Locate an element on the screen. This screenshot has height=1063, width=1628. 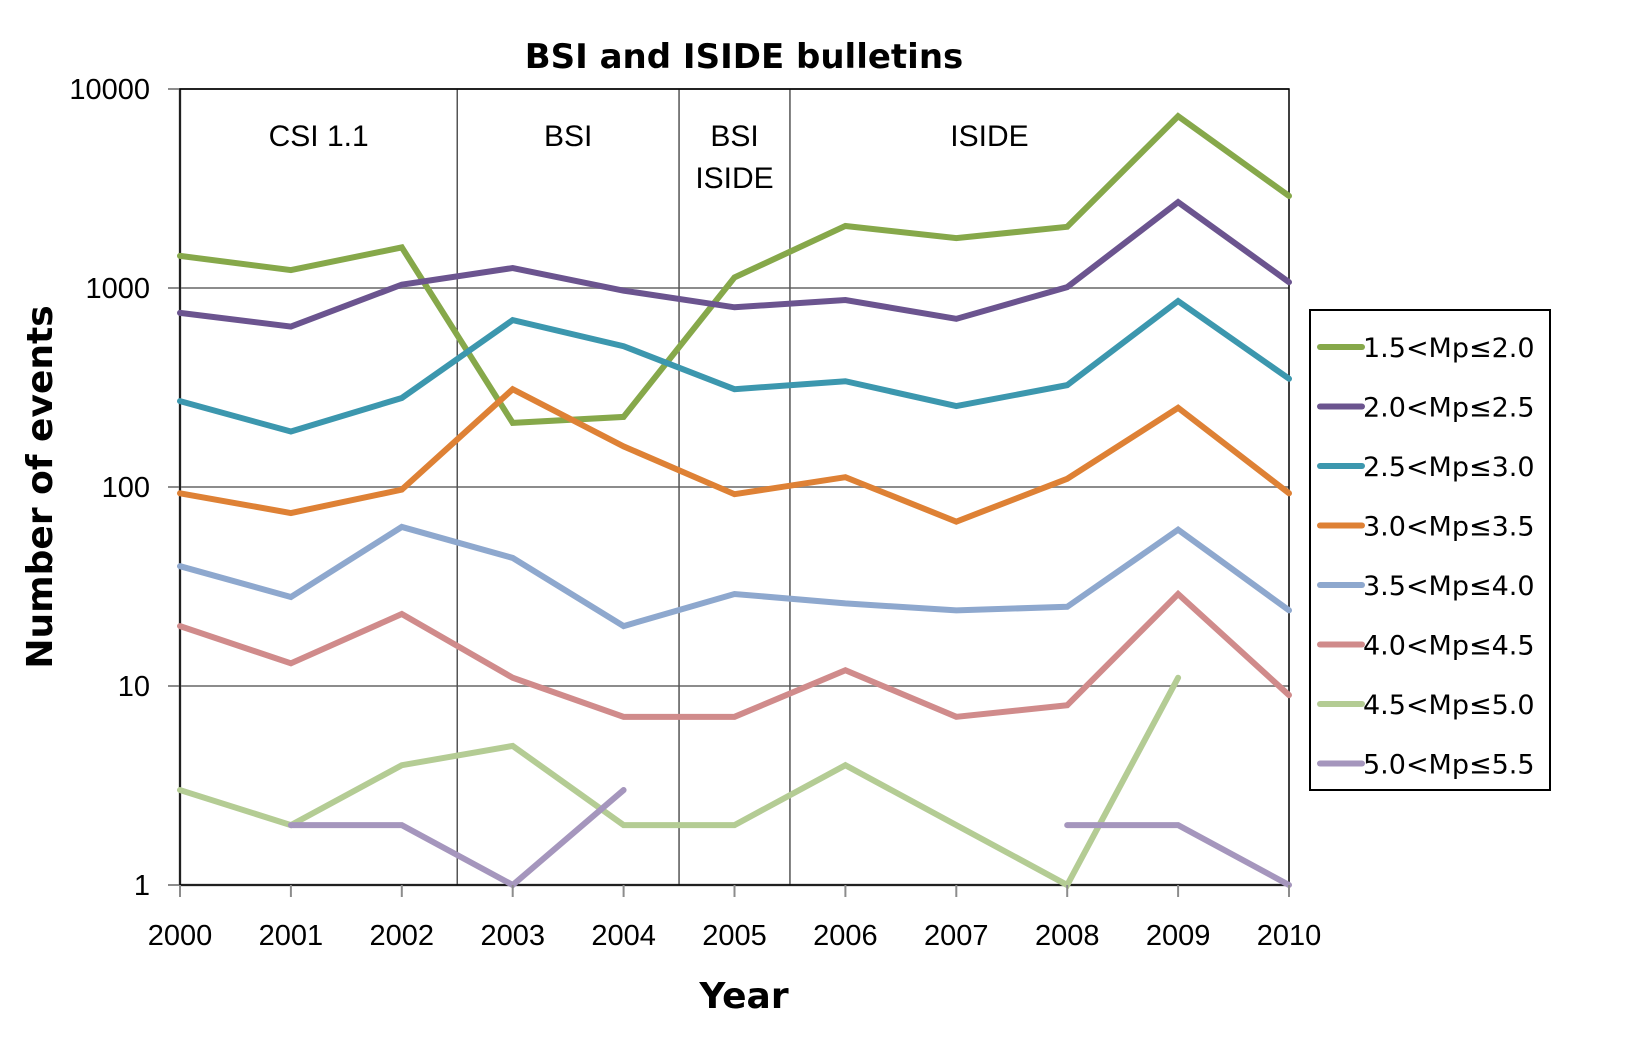
legend-label: 3.5<Mp≤4.0 is located at coordinates (1449, 586).